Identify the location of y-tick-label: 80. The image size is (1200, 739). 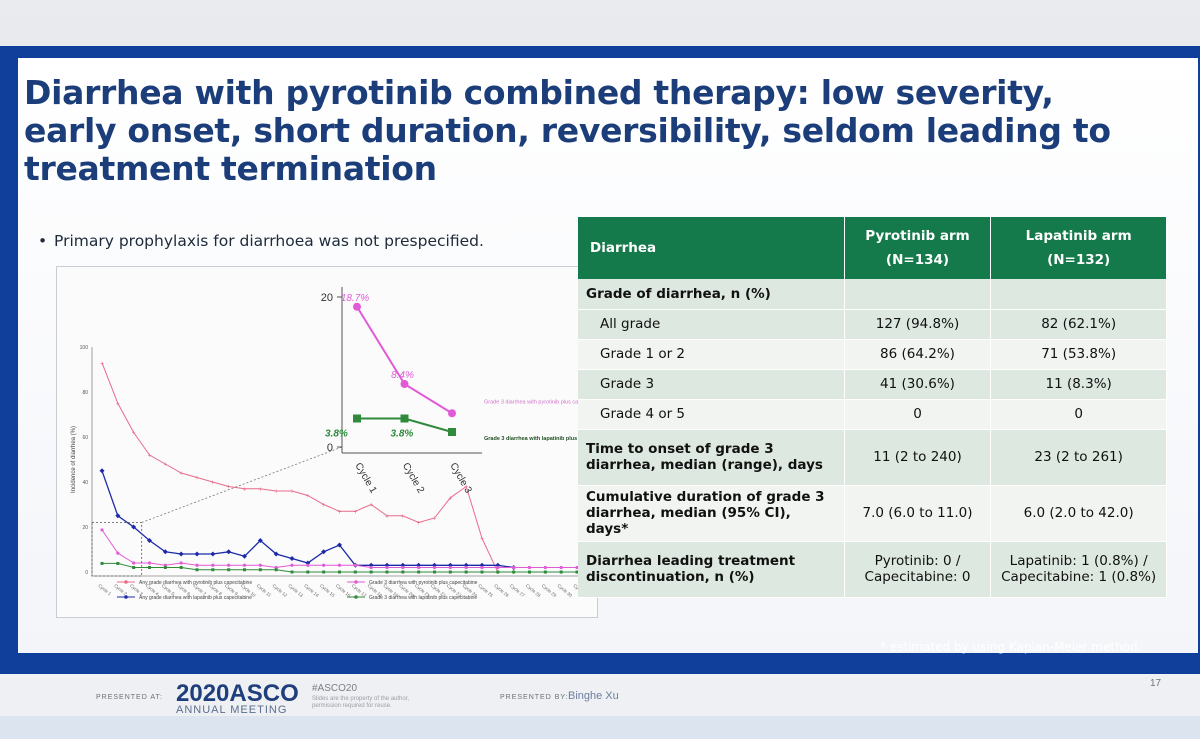
(85, 393).